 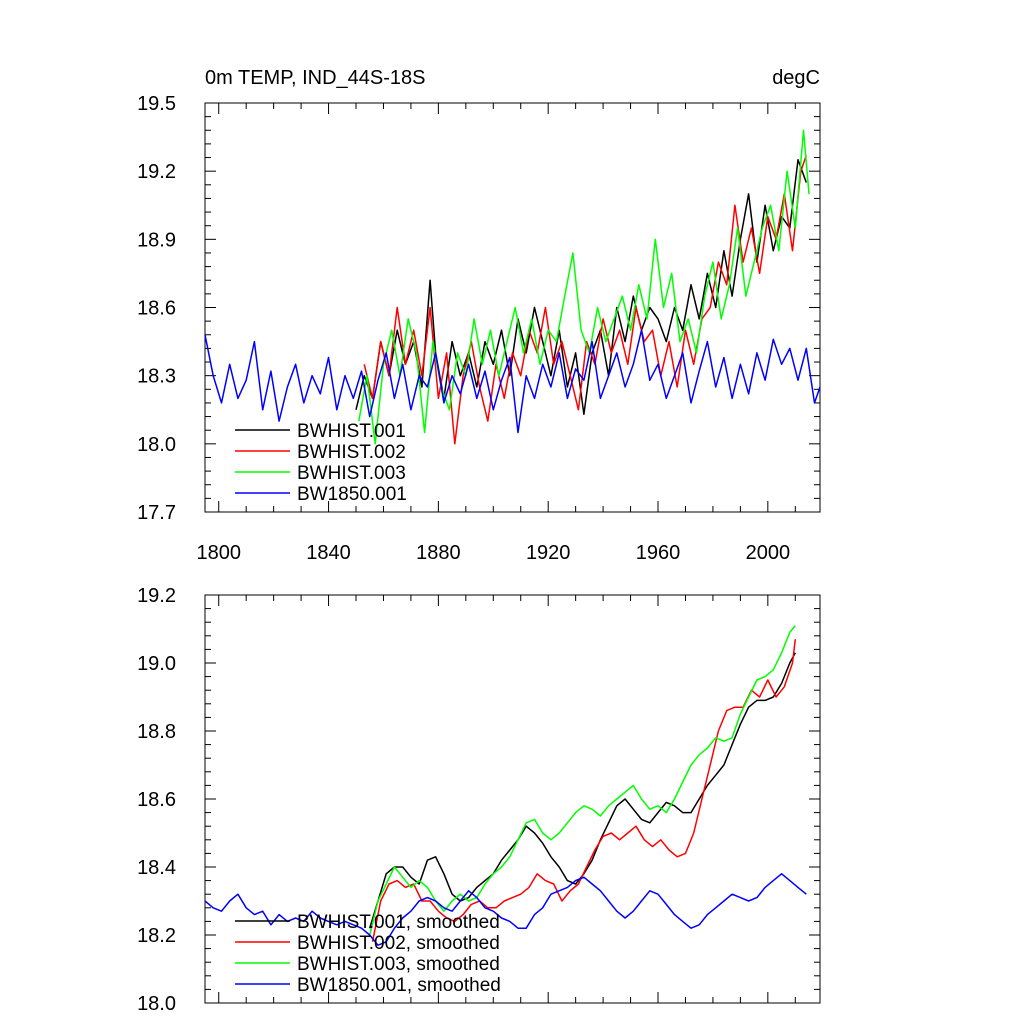 I want to click on top-xtick-label: 2000, so click(x=768, y=553).